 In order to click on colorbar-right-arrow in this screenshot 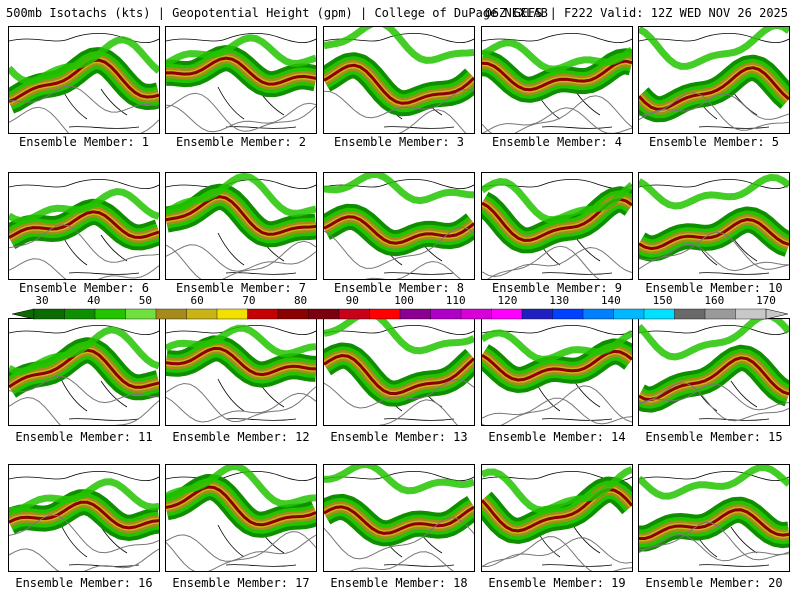, I will do `click(776, 314)`.